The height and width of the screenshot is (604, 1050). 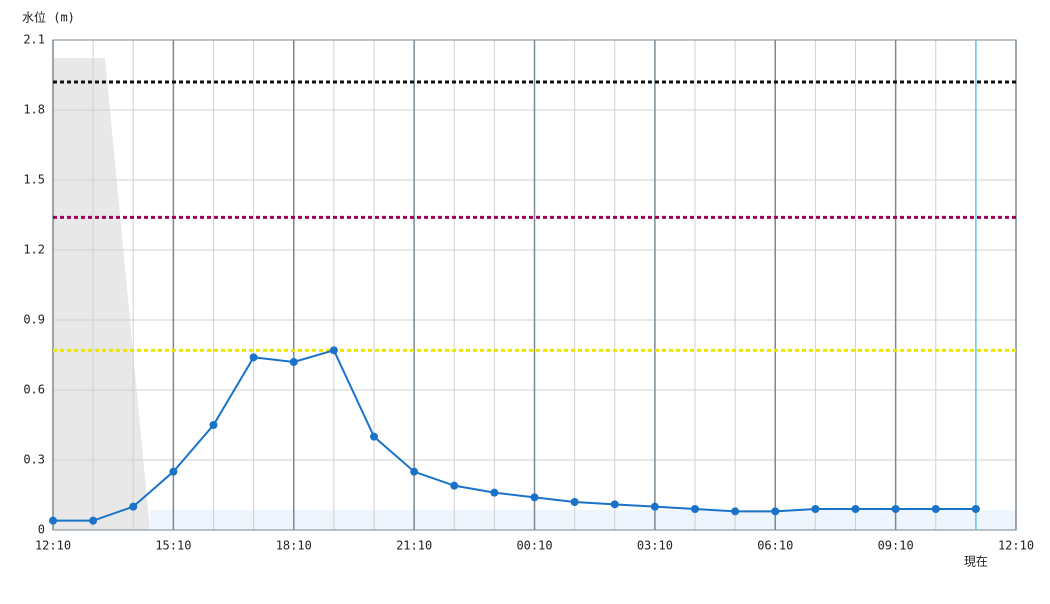 What do you see at coordinates (41, 530) in the screenshot?
I see `y-tick-label: 0` at bounding box center [41, 530].